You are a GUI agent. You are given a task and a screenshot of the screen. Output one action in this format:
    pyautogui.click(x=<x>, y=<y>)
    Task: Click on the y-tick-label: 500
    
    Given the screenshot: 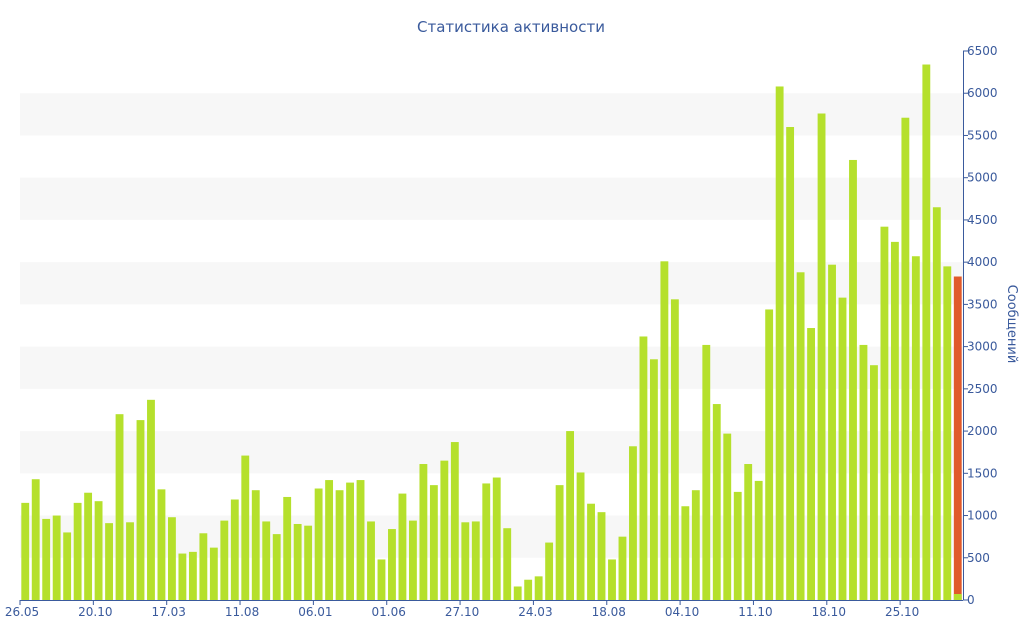 What is the action you would take?
    pyautogui.click(x=978, y=558)
    